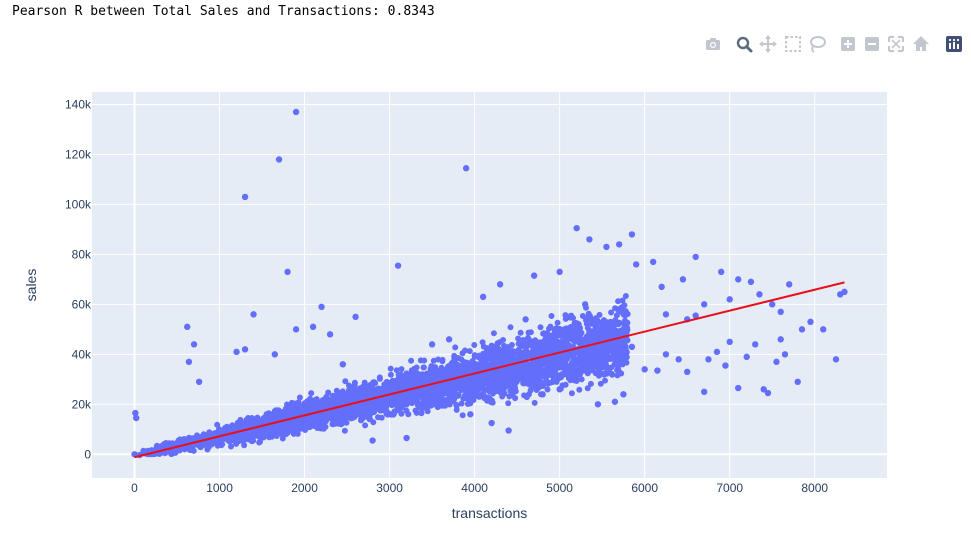 Image resolution: width=971 pixels, height=542 pixels. I want to click on zoom-icon, so click(744, 44).